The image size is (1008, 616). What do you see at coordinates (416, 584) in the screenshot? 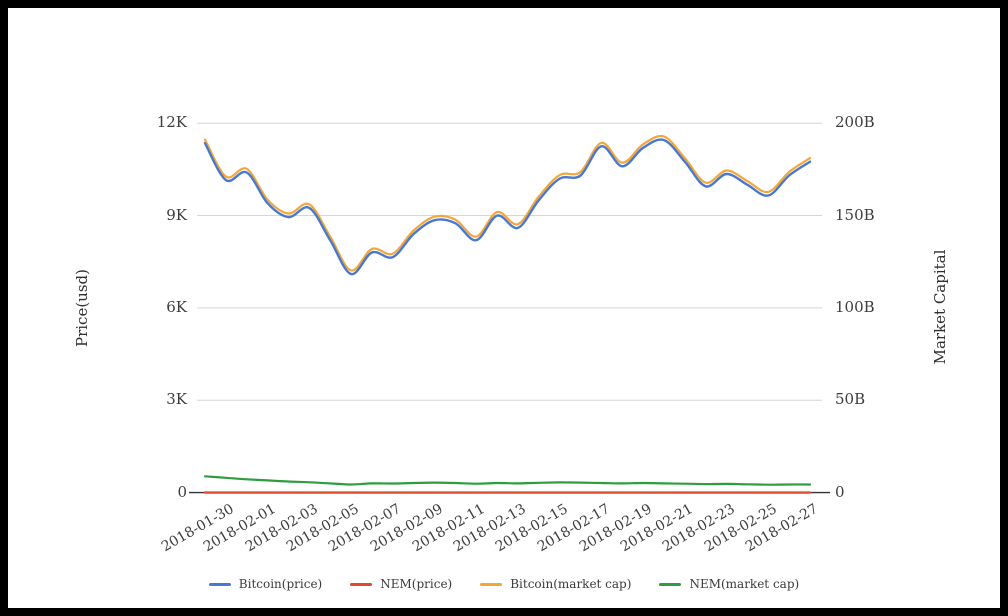
I see `legend-label: NEM(price)` at bounding box center [416, 584].